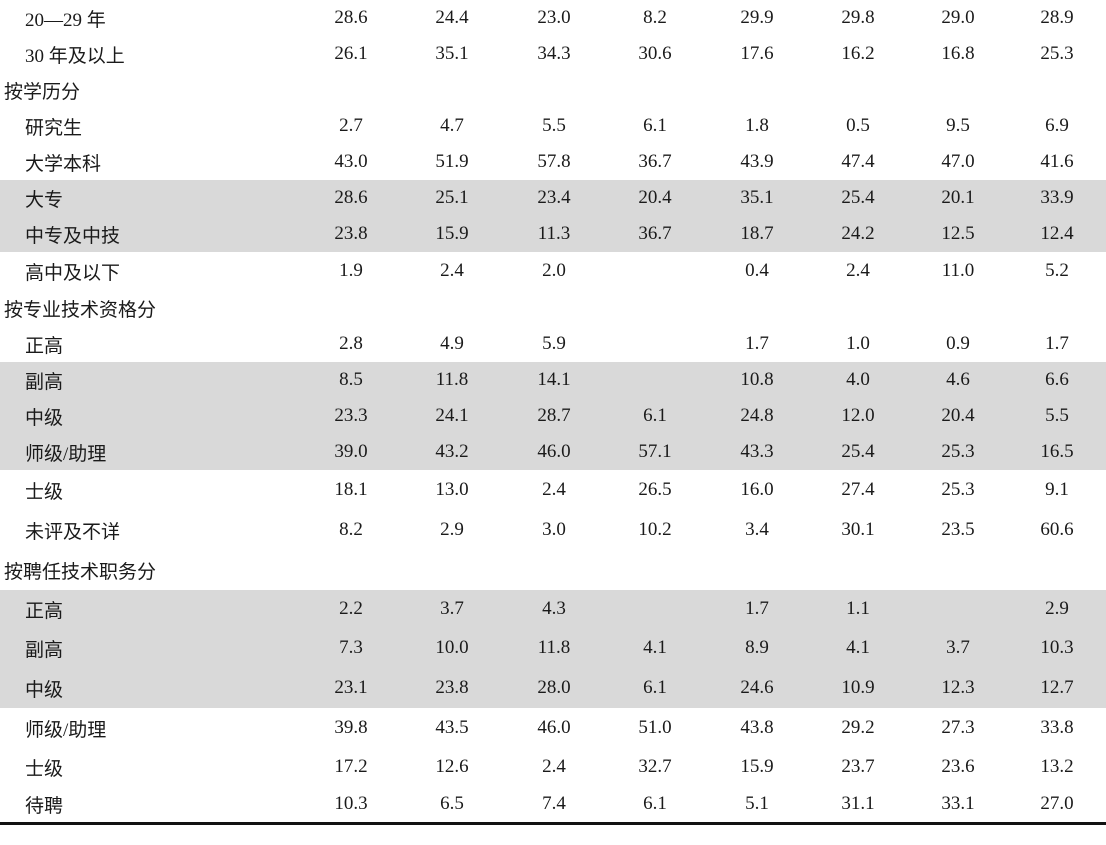  Describe the element at coordinates (1057, 161) in the screenshot. I see `table-cell: 41.6` at that location.